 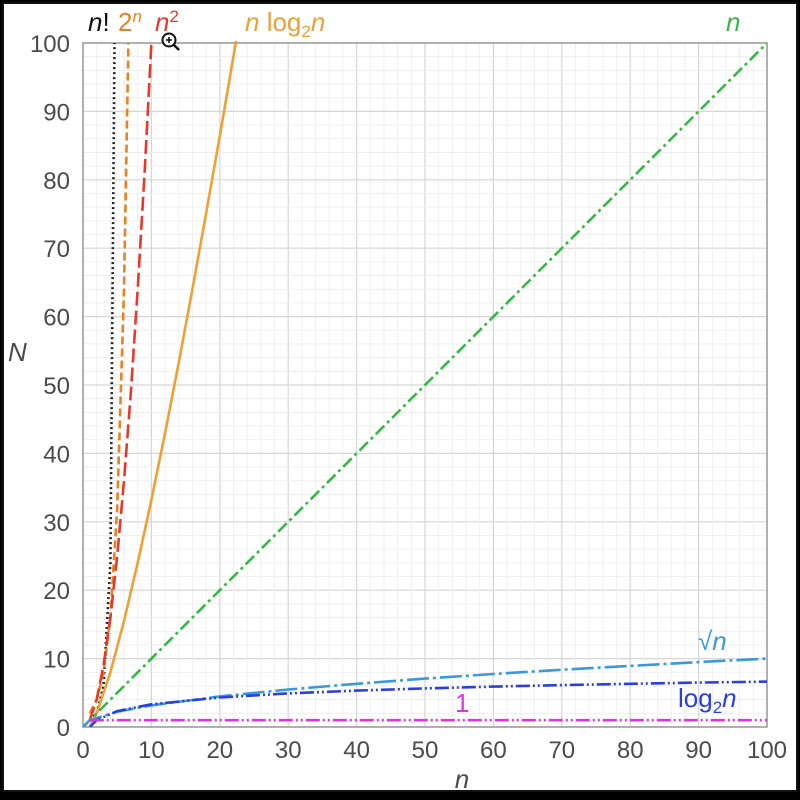 What do you see at coordinates (698, 750) in the screenshot?
I see `x-tick-label: 90` at bounding box center [698, 750].